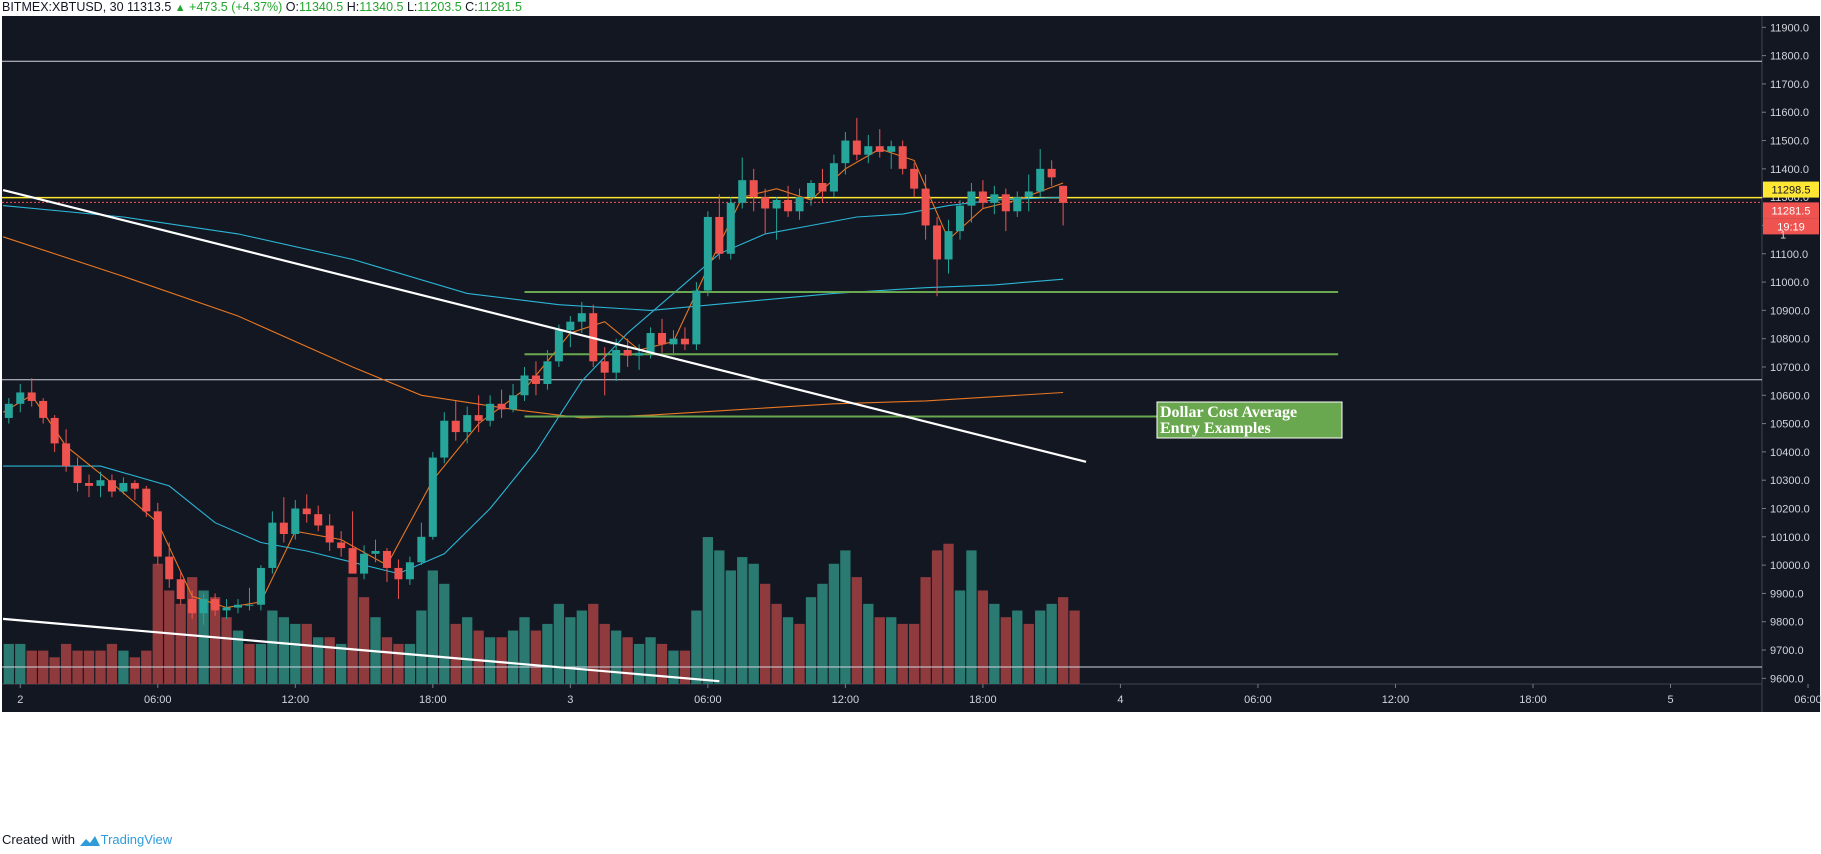  I want to click on yellow-price-tag: 11298.5, so click(1791, 191).